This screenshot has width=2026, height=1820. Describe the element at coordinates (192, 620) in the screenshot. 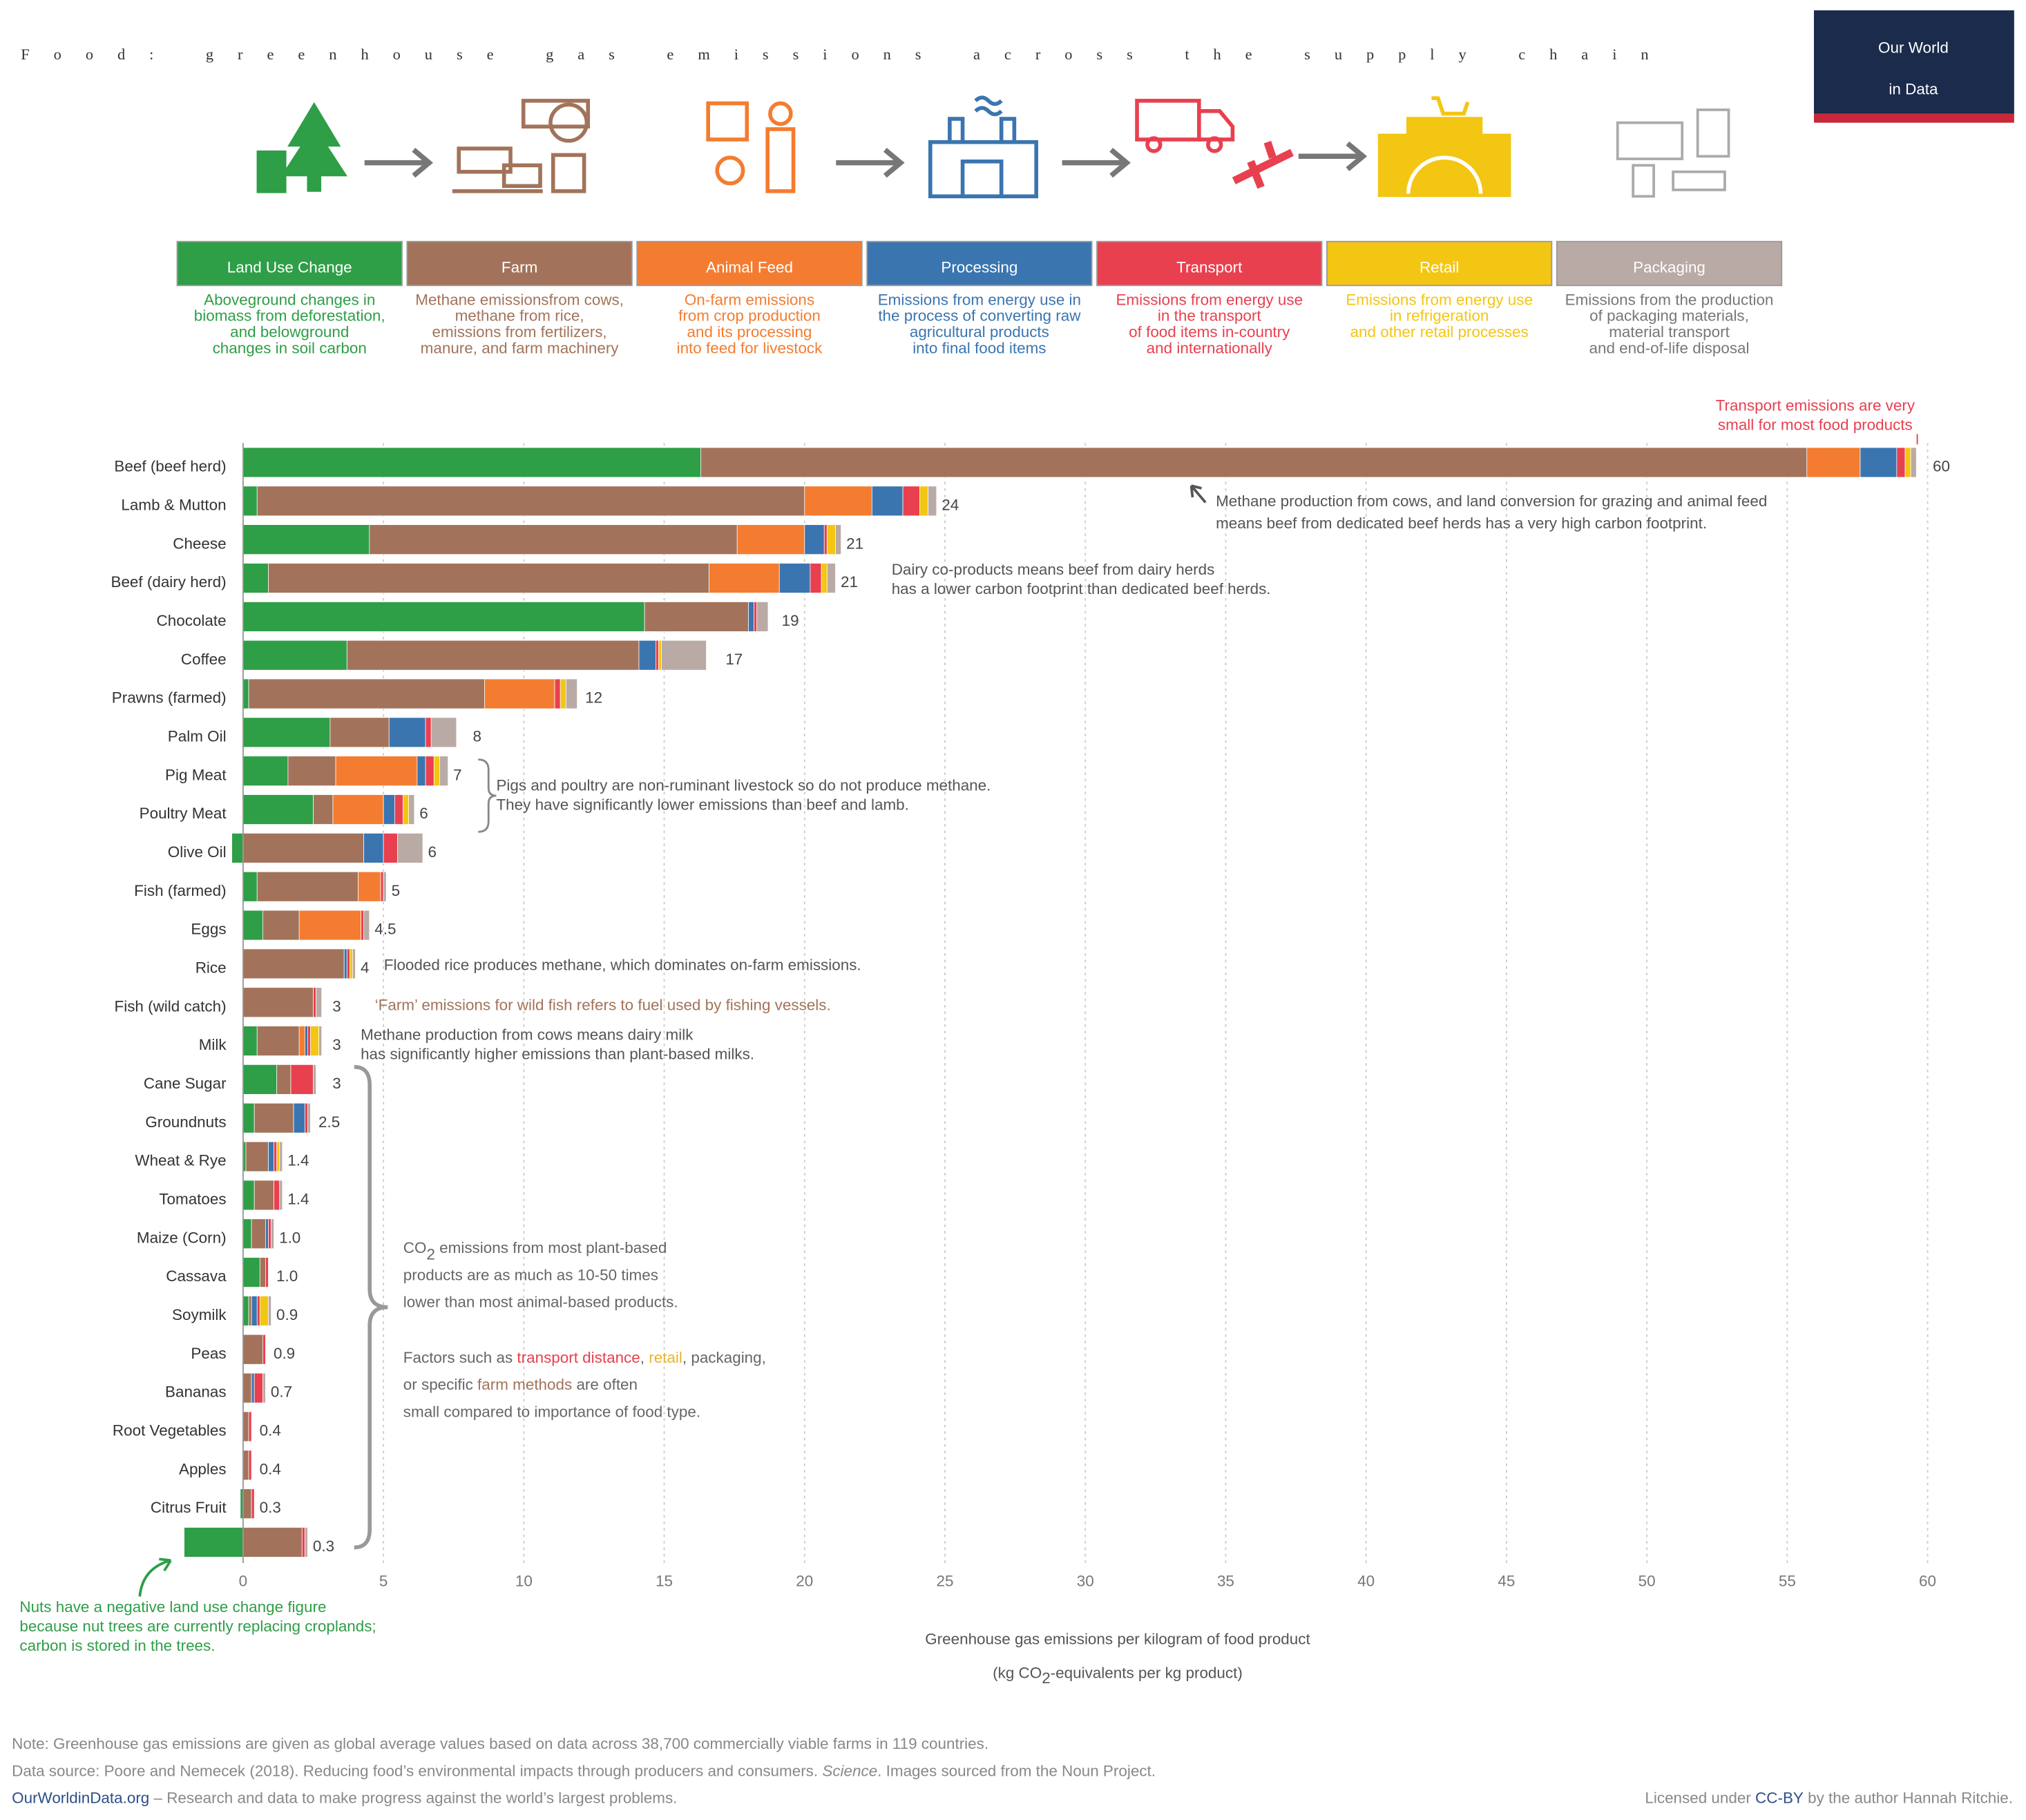

I see `y-tick-label: Chocolate` at that location.